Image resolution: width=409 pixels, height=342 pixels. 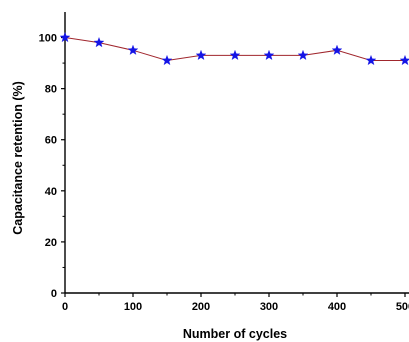 What do you see at coordinates (48, 39) in the screenshot?
I see `y-tick-label: 100` at bounding box center [48, 39].